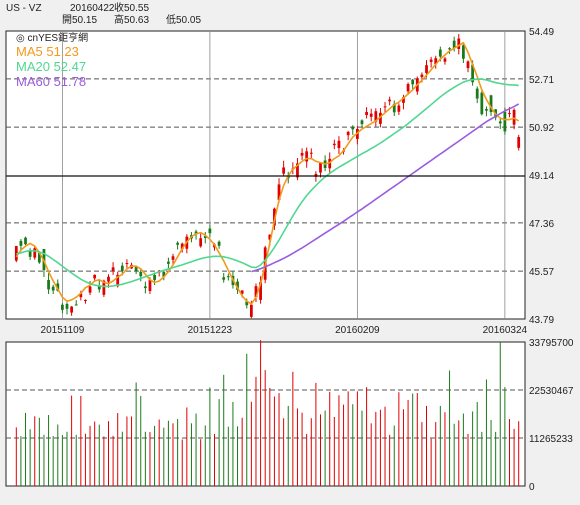 Image resolution: width=580 pixels, height=505 pixels. Describe the element at coordinates (24, 8) in the screenshot. I see `symbol-label: US - VZ` at that location.